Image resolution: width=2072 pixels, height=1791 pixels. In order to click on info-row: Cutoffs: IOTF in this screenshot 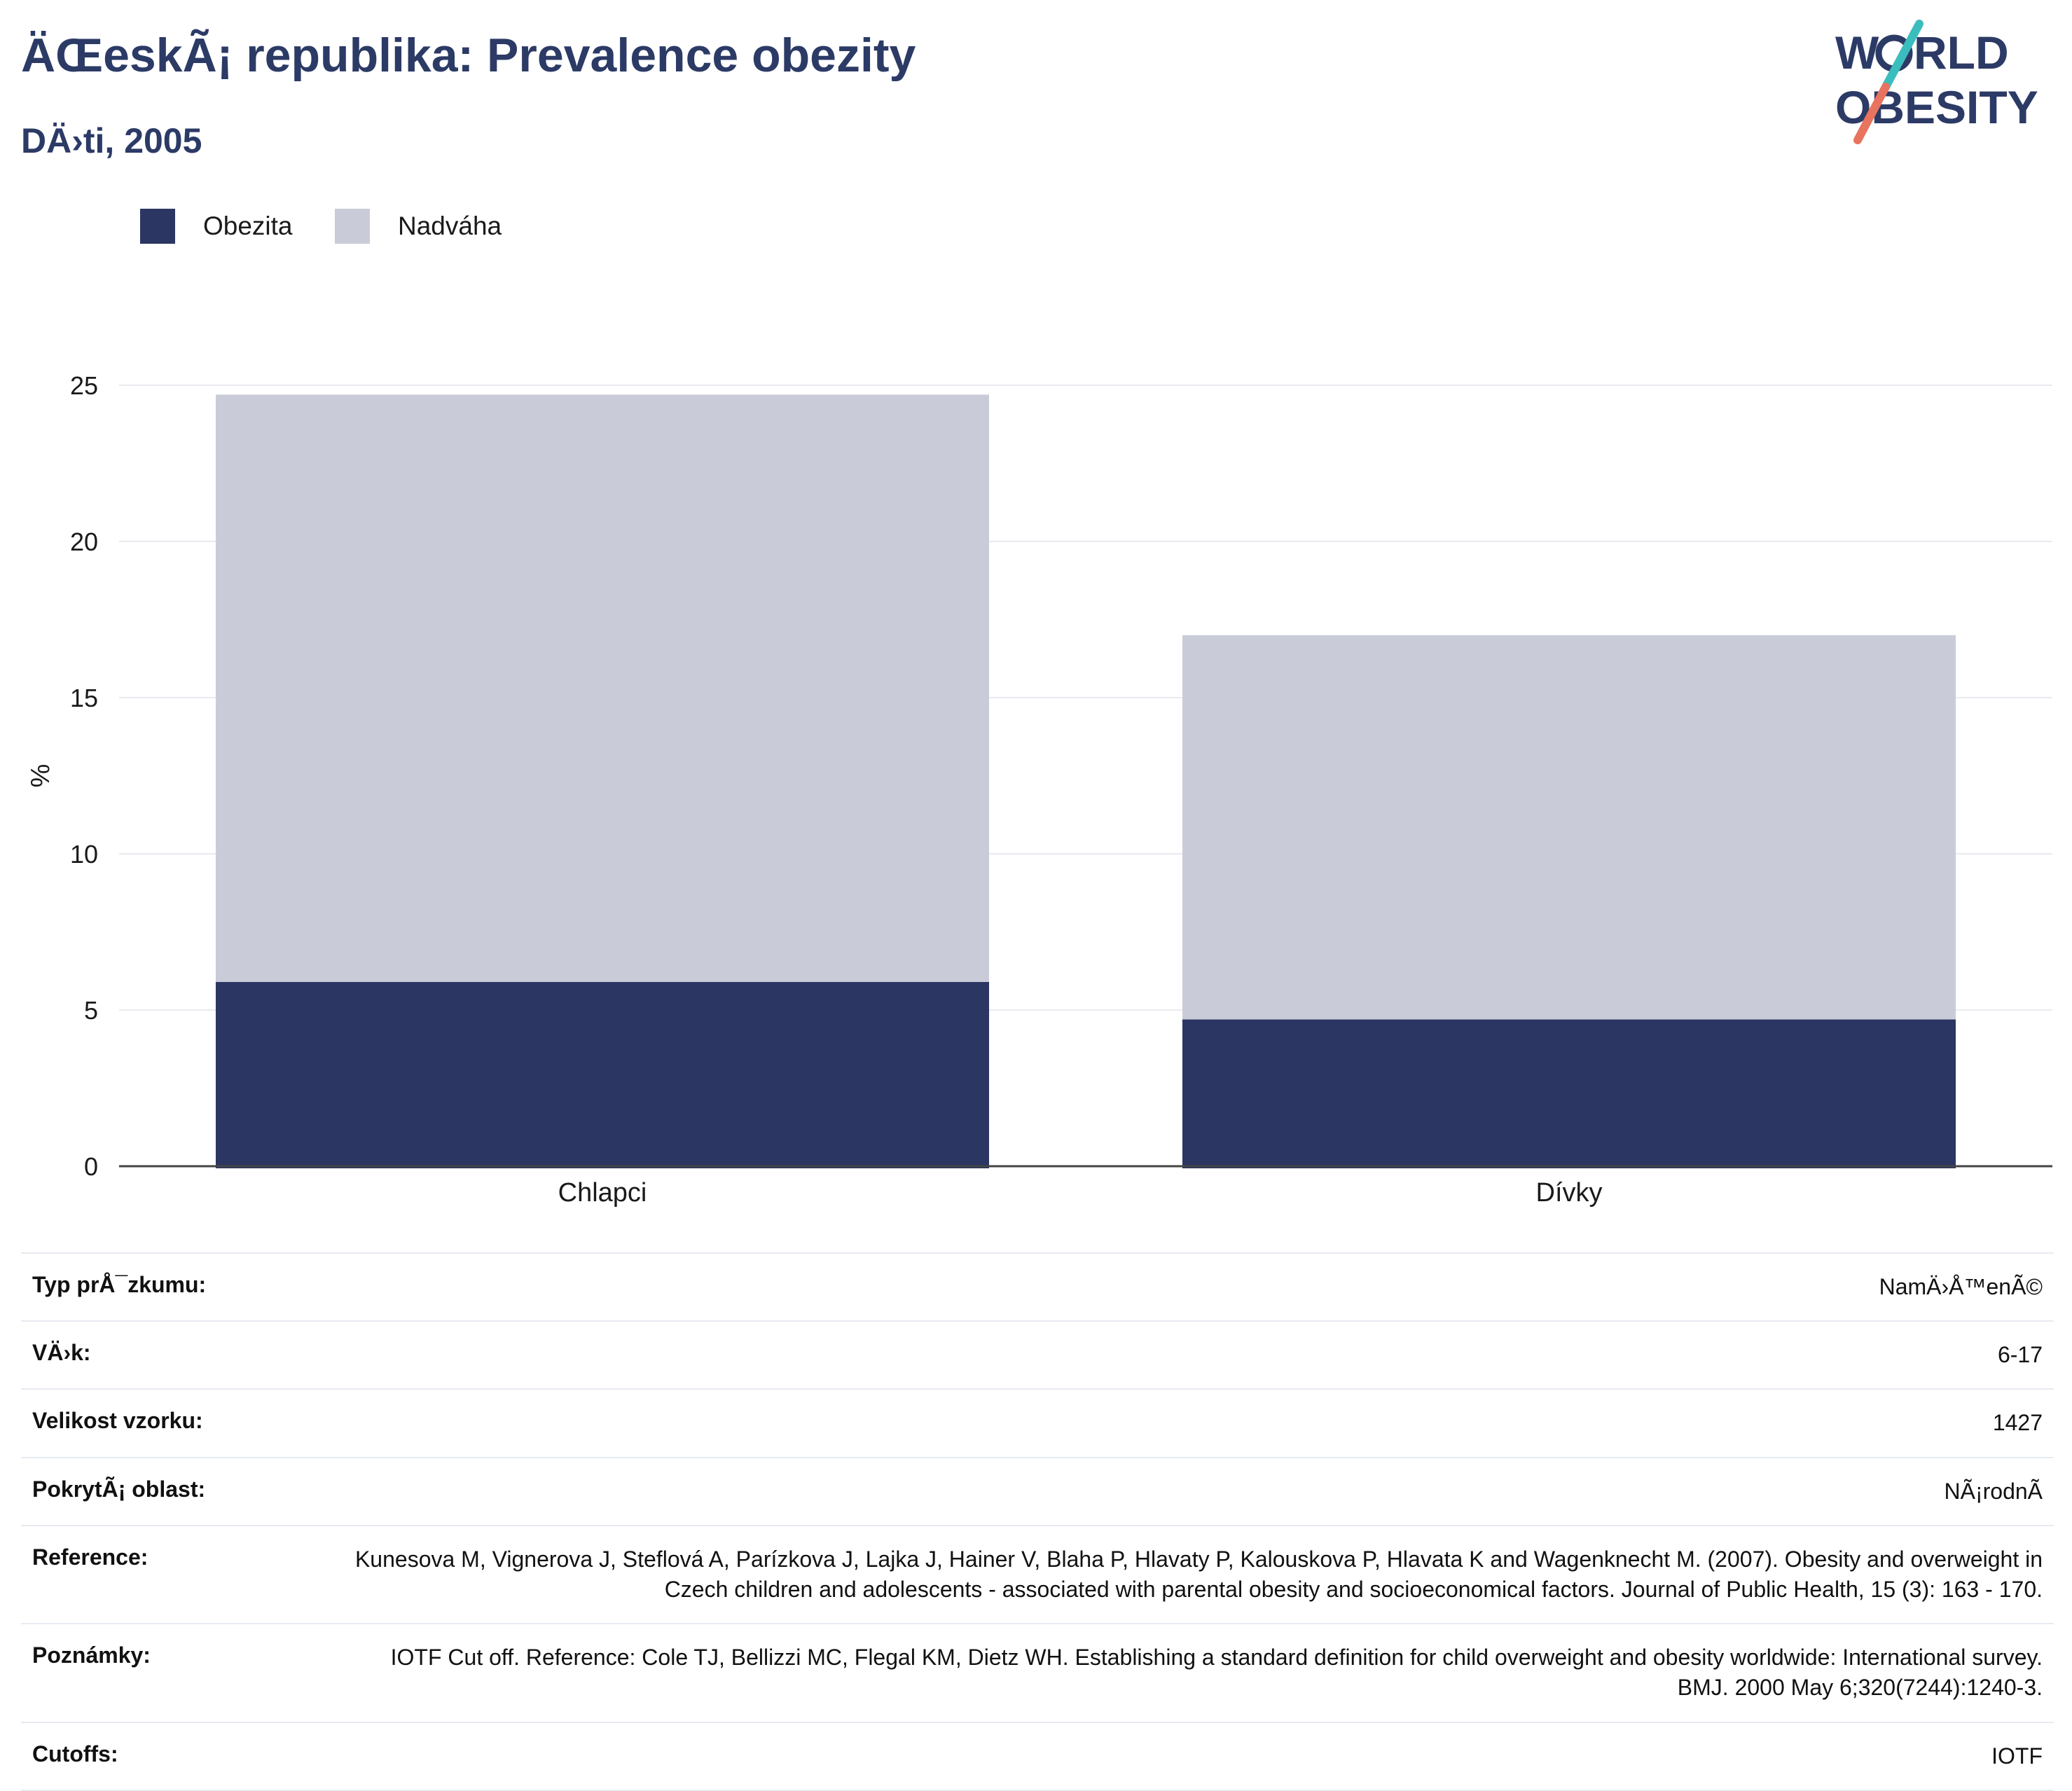, I will do `click(1037, 1756)`.